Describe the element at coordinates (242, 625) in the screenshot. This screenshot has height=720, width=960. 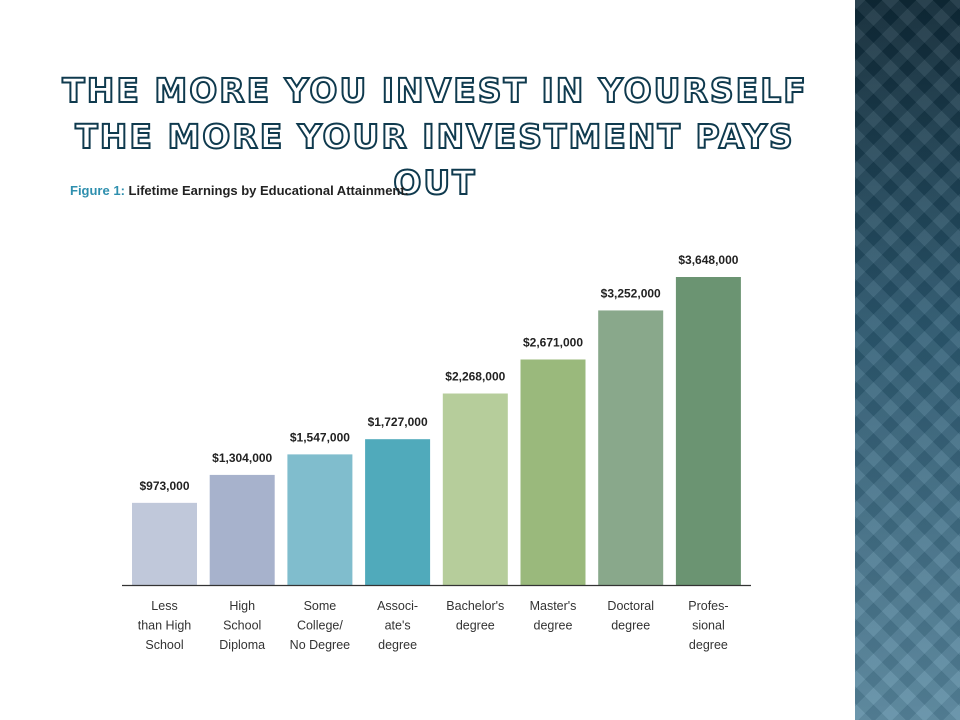
I see `category-label-1: High School Diploma` at that location.